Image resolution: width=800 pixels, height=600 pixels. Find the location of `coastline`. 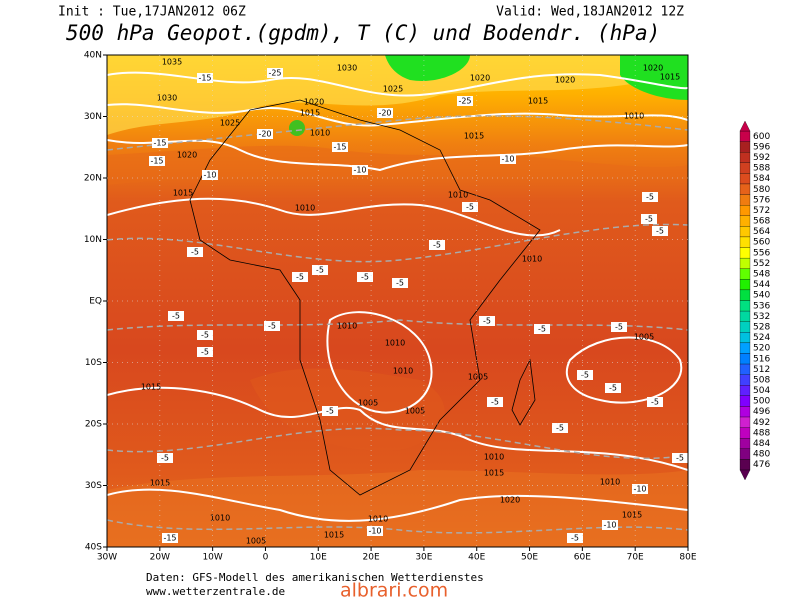

coastline is located at coordinates (523, 392).